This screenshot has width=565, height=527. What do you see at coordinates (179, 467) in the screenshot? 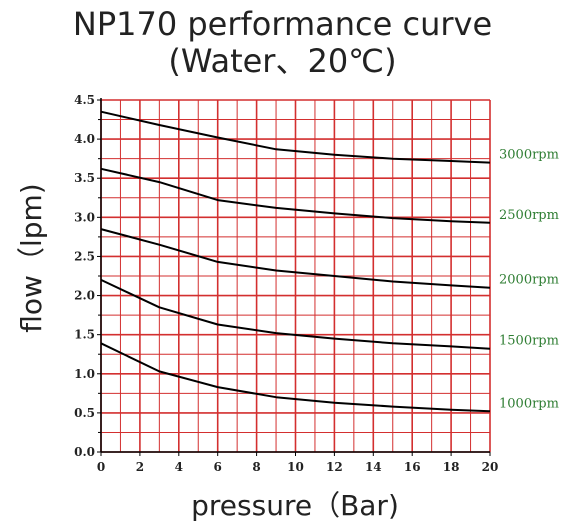
I see `x-tick-label: 4` at bounding box center [179, 467].